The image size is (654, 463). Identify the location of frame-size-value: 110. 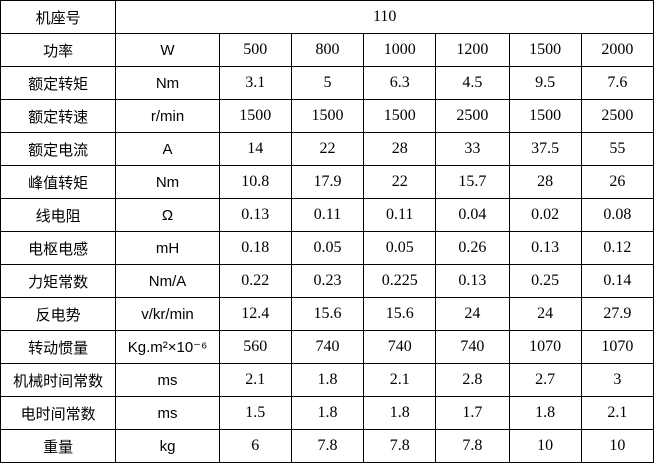
(384, 17).